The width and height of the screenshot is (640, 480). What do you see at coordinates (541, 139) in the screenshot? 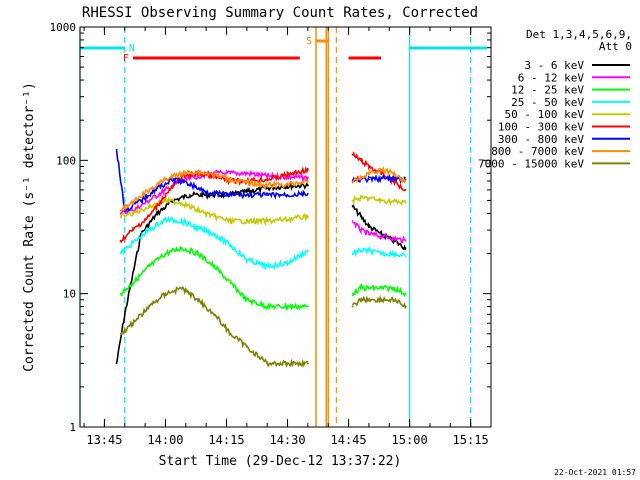
I see `legend-label: 300 - 800 keV` at bounding box center [541, 139].